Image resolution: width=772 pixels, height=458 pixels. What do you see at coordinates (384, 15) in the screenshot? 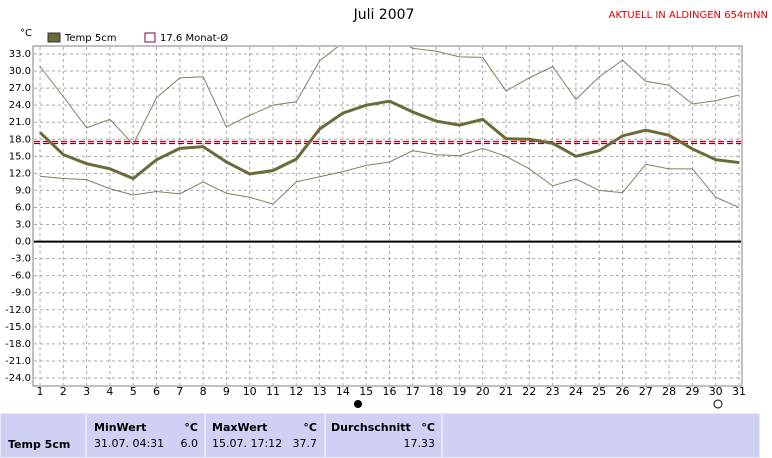
I see `chart-title: Juli 2007` at bounding box center [384, 15].